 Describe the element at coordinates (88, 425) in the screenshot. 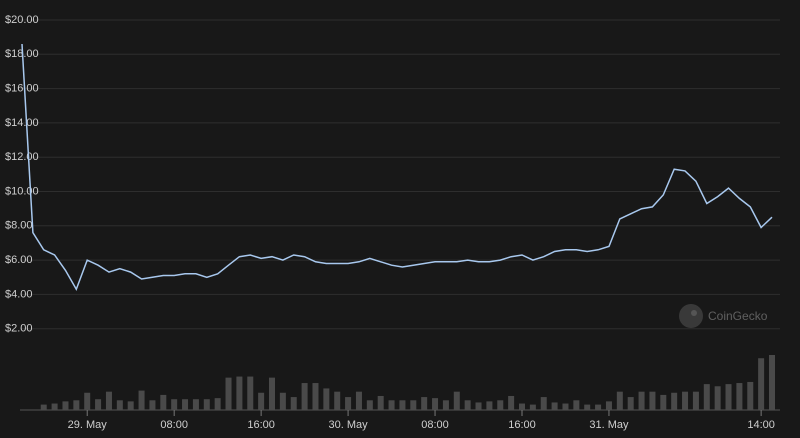

I see `x-tick-label: 29. May` at that location.